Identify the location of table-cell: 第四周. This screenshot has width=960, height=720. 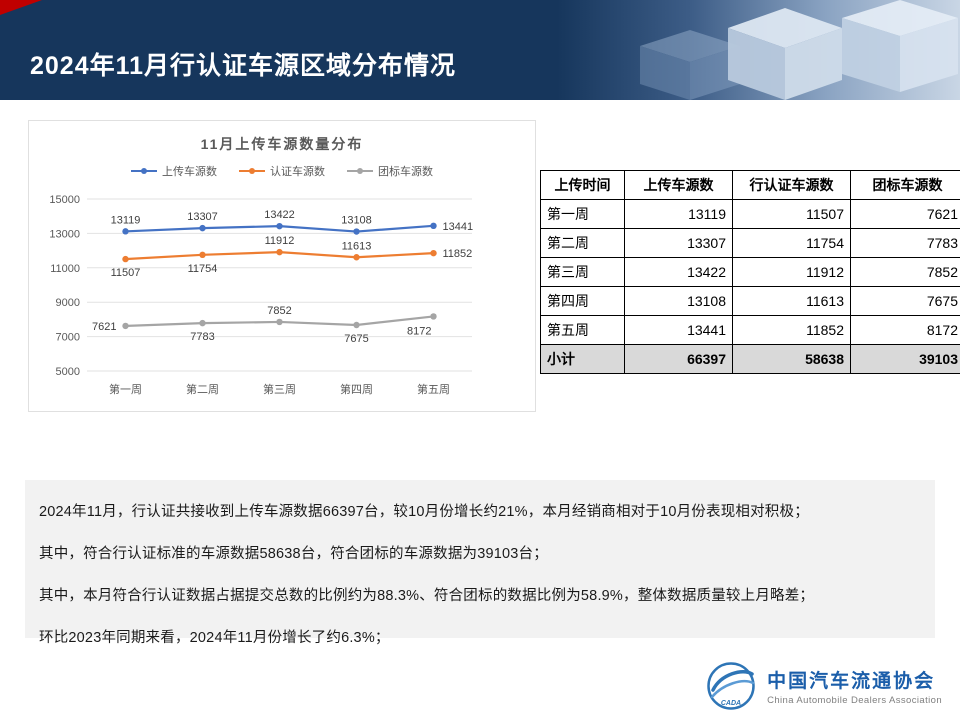
(582, 301).